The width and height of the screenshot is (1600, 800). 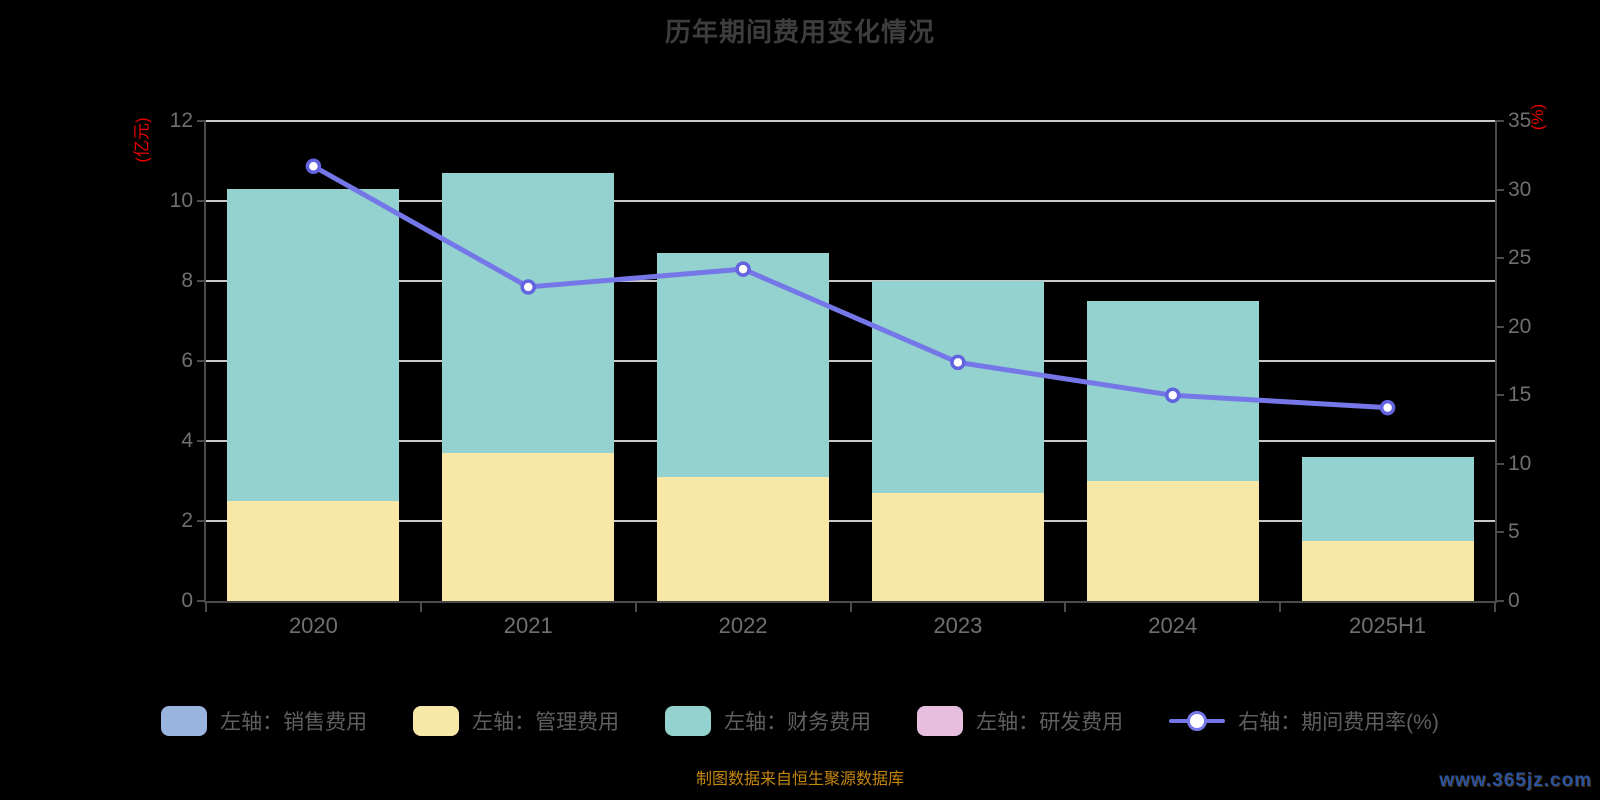 What do you see at coordinates (1520, 326) in the screenshot?
I see `right-axis-tick-label: 20` at bounding box center [1520, 326].